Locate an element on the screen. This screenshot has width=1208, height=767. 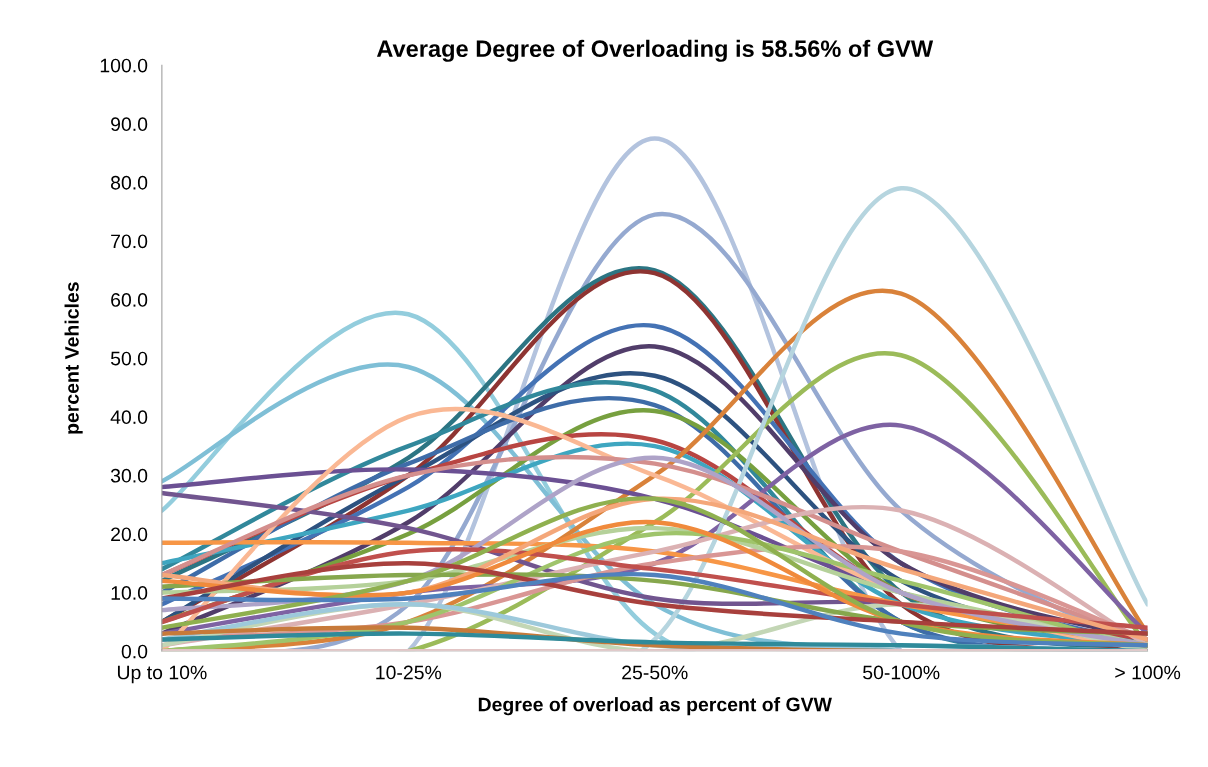
x-tick-label: 50-100% is located at coordinates (901, 672).